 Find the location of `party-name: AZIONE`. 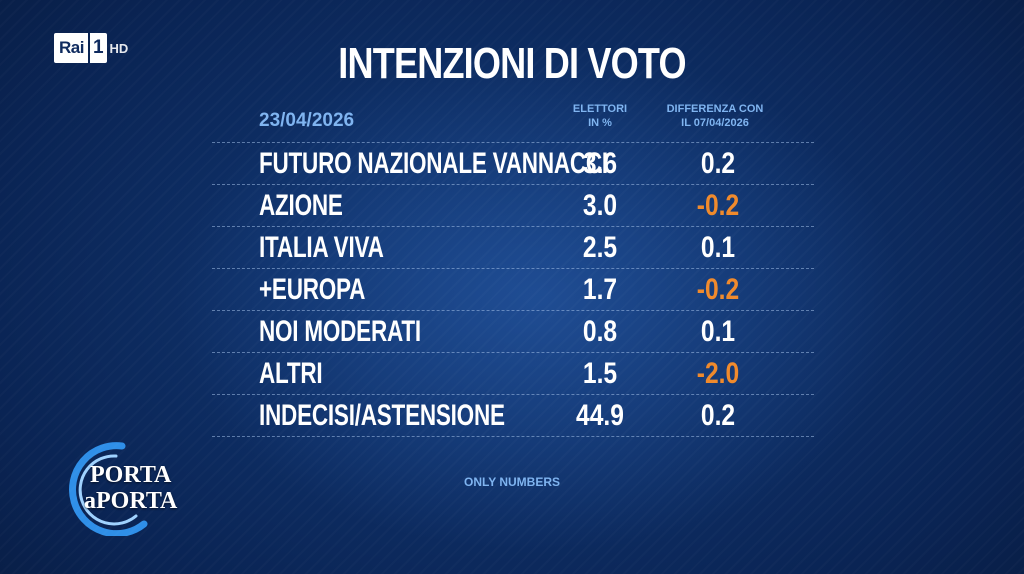

party-name: AZIONE is located at coordinates (301, 205).